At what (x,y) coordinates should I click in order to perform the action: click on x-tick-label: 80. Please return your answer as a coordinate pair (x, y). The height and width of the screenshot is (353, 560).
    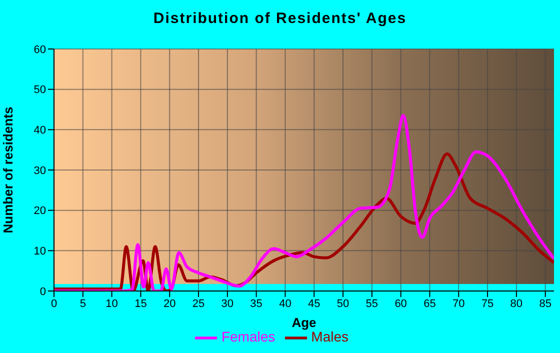
    Looking at the image, I should click on (516, 304).